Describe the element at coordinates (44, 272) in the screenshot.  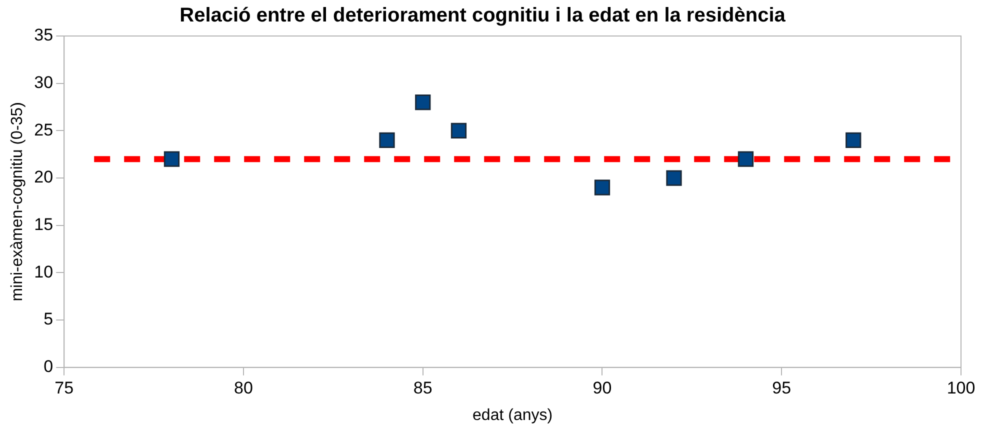
I see `y-tick-label: 10` at that location.